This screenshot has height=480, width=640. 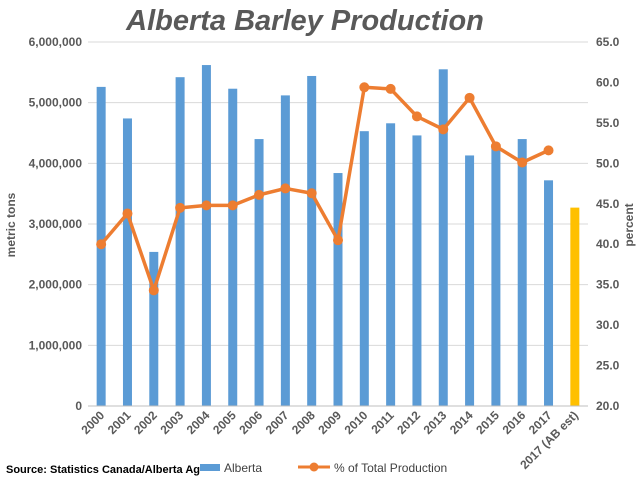 What do you see at coordinates (56, 163) in the screenshot?
I see `y-tick-label: 4,000,000` at bounding box center [56, 163].